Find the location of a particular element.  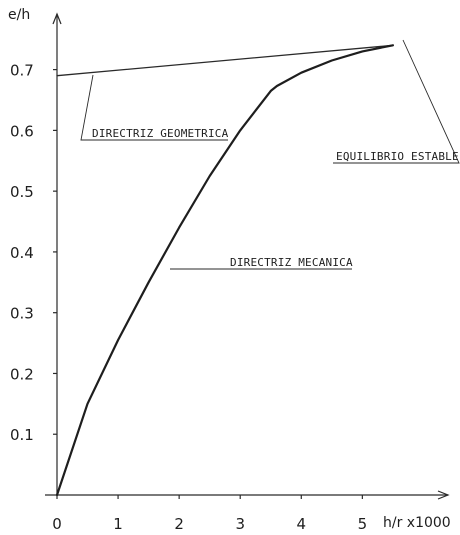

y-tick-label: 0.6 is located at coordinates (22, 131).